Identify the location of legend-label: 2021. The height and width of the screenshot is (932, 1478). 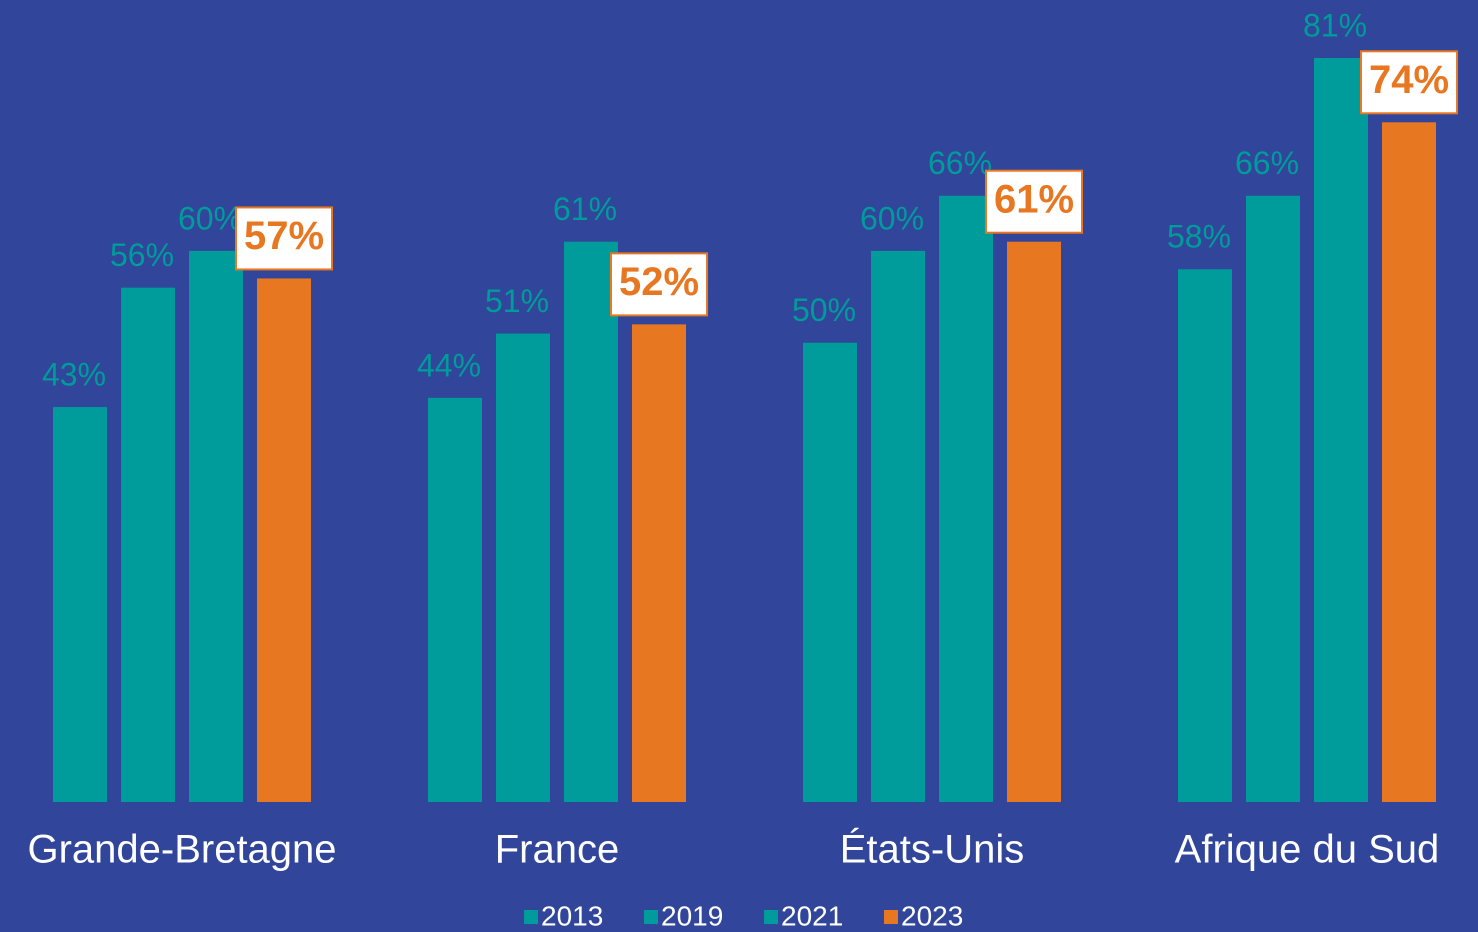
(812, 915).